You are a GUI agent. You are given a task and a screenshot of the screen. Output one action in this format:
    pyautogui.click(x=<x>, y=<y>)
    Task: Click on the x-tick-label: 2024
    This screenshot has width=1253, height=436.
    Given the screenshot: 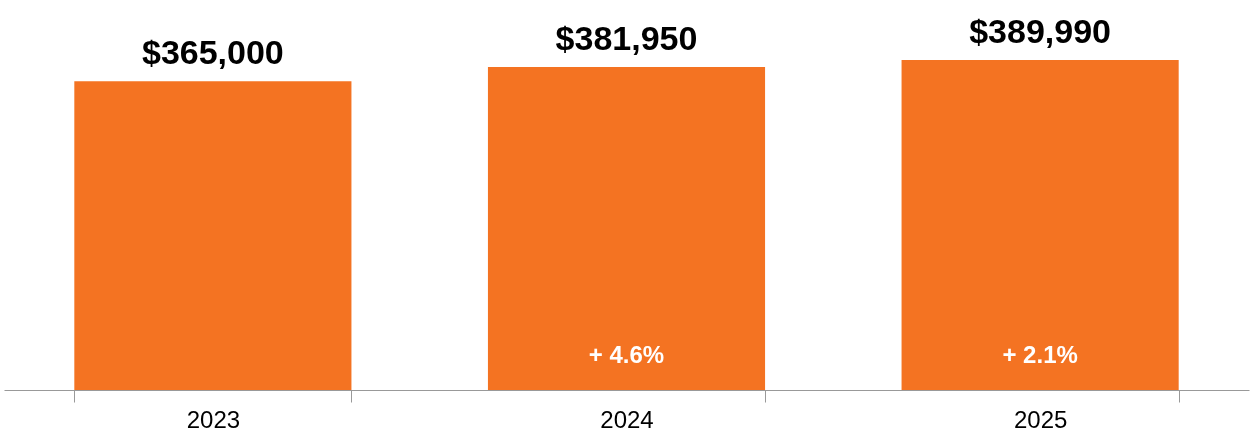 What is the action you would take?
    pyautogui.click(x=627, y=419)
    